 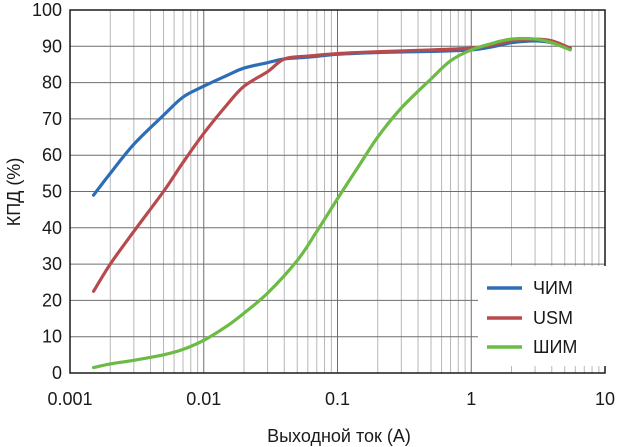 I want to click on x-tick-label: 0.1, so click(x=337, y=399).